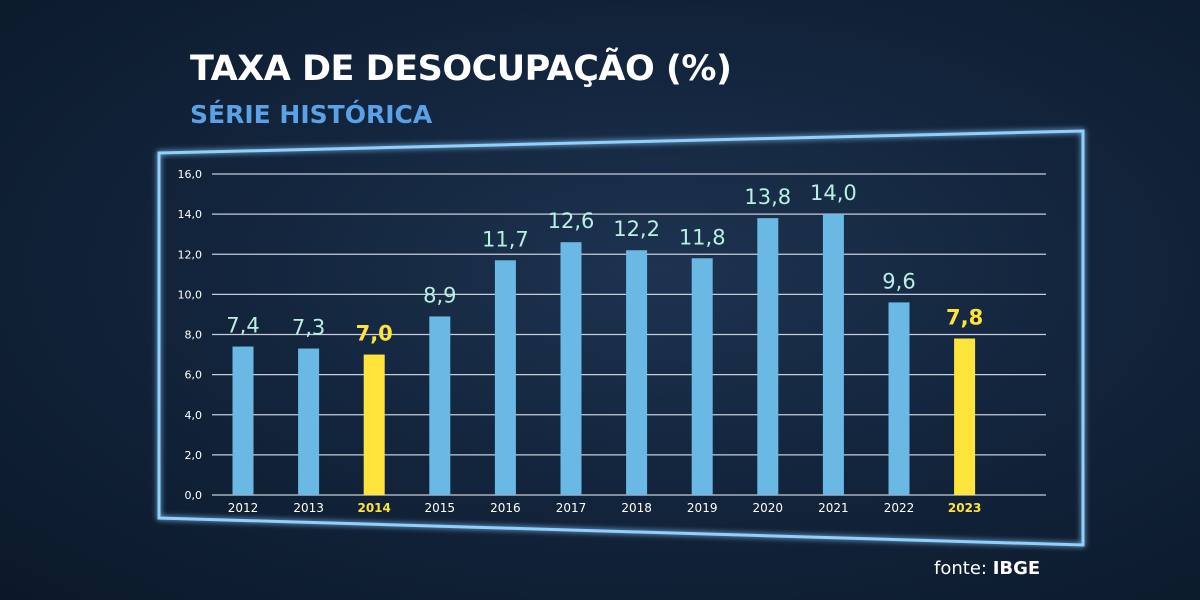 Image resolution: width=1200 pixels, height=600 pixels. I want to click on bar-2021, so click(833, 354).